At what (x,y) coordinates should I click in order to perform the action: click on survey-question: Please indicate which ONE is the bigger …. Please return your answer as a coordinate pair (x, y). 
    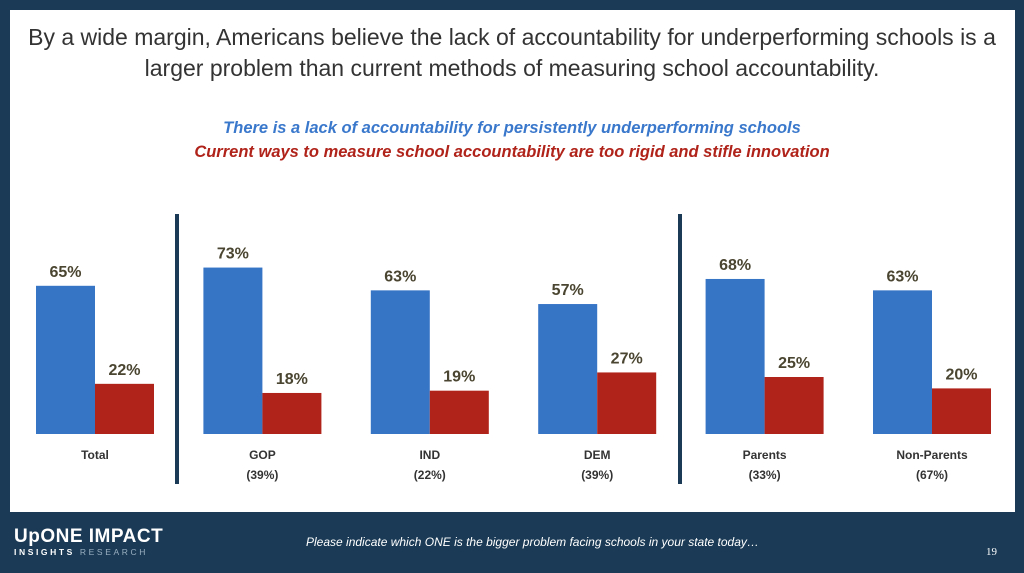
    Looking at the image, I should click on (532, 542).